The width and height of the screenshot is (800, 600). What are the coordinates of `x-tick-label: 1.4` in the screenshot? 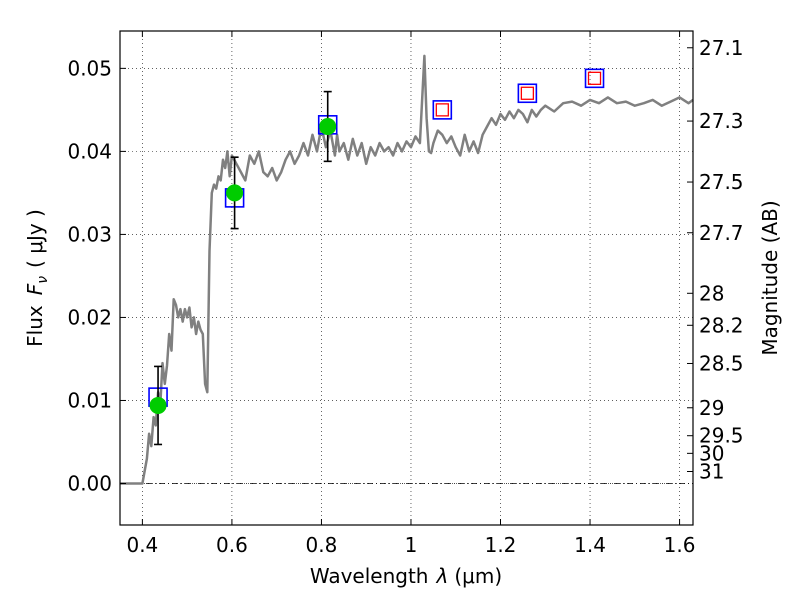 It's located at (590, 545).